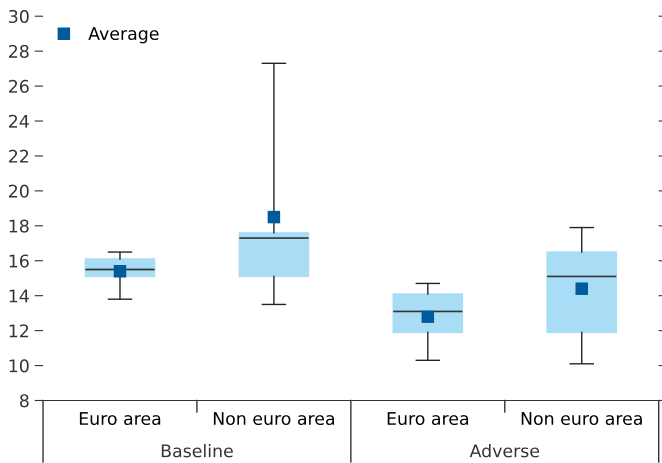 The height and width of the screenshot is (463, 662). Describe the element at coordinates (505, 451) in the screenshot. I see `text: Adverse` at that location.